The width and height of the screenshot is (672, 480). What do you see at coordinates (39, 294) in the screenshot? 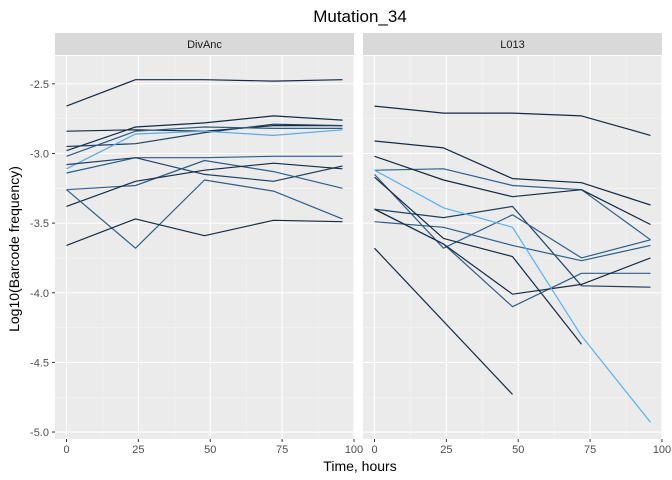
I see `y-tick-label: -4.0` at bounding box center [39, 294].